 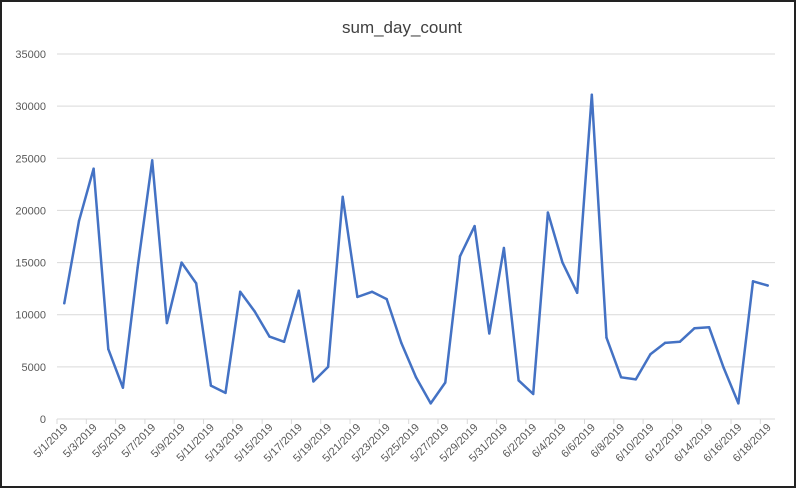 What do you see at coordinates (34, 368) in the screenshot?
I see `y-tick-label: 5000` at bounding box center [34, 368].